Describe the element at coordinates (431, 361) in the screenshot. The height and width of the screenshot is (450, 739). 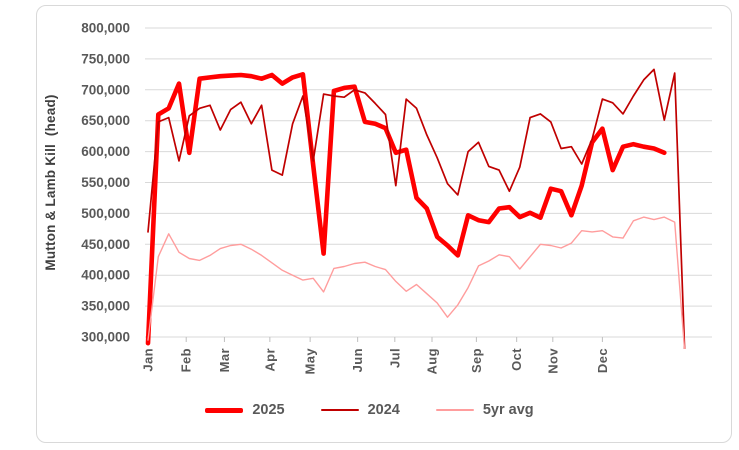
I see `x-month-label: Aug` at that location.